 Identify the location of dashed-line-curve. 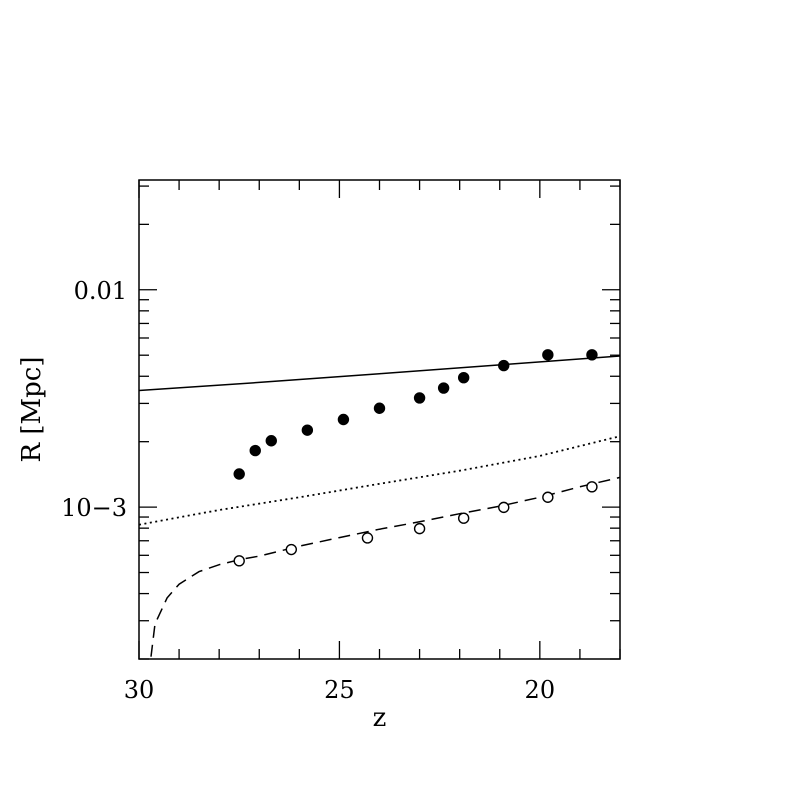
(385, 566).